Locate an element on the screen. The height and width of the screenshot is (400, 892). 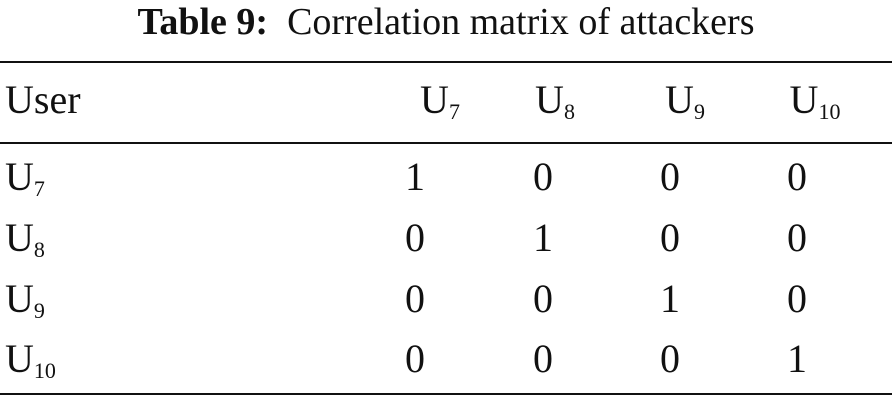
header-cell-subscript: 8 is located at coordinates (569, 111).